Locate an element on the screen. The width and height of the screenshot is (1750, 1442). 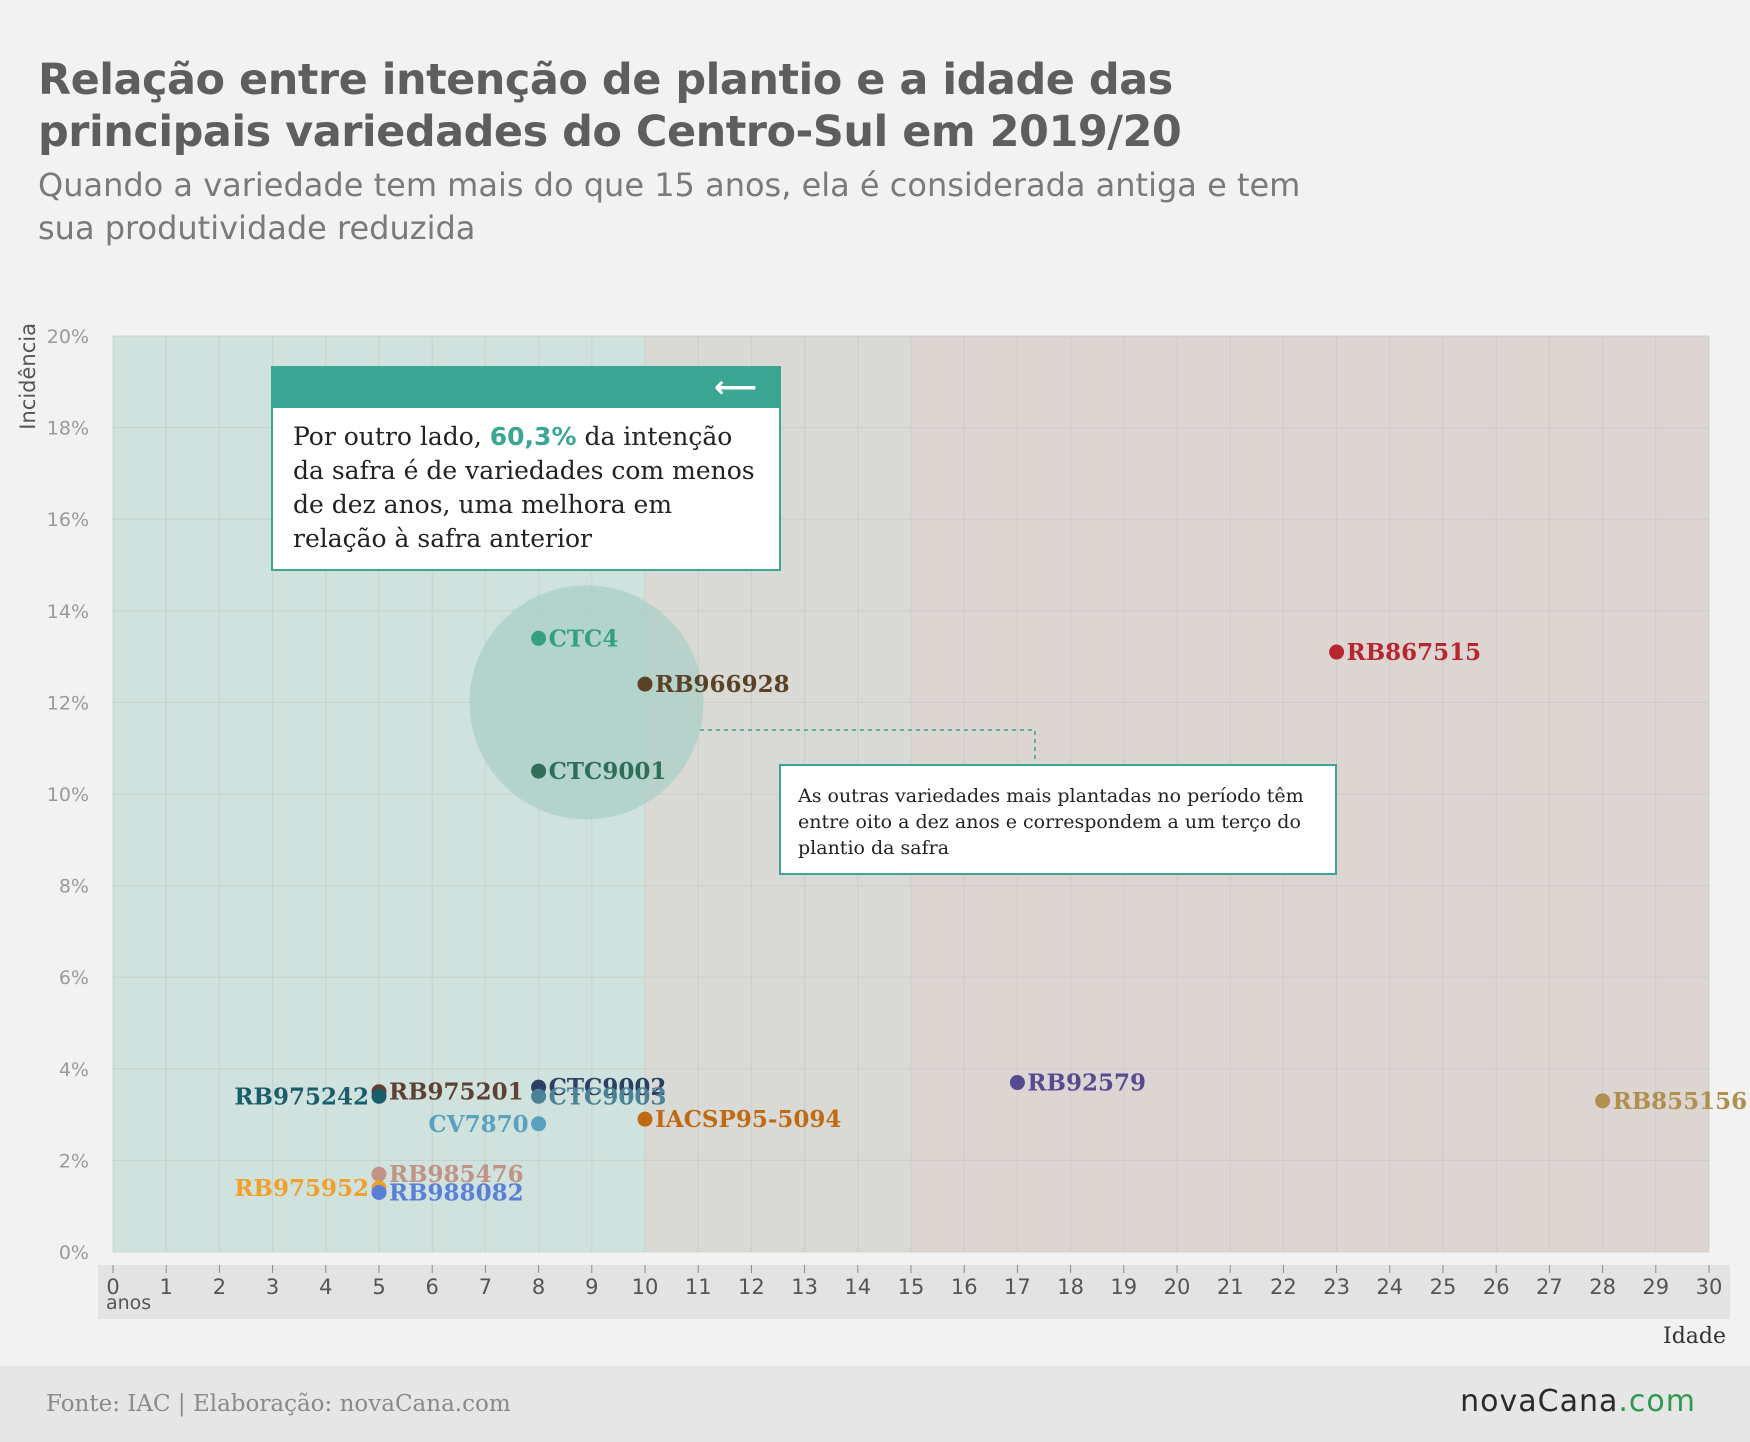
point-RB988082 is located at coordinates (379, 1192).